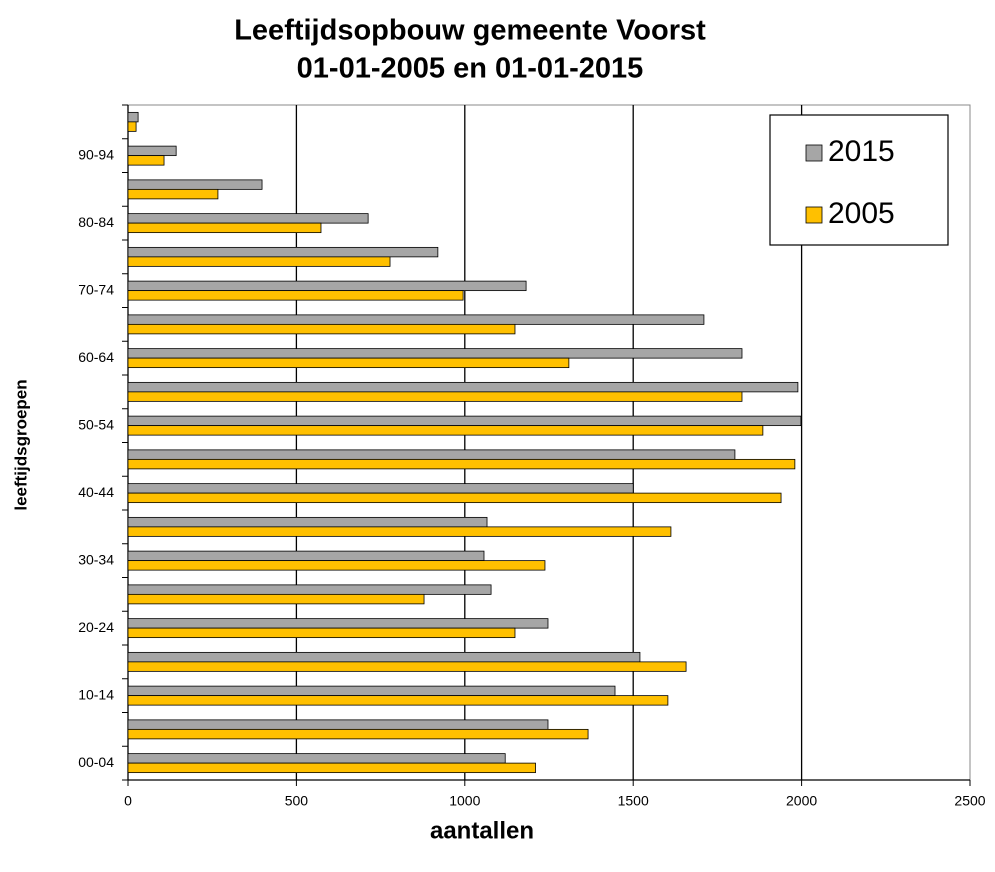 Image resolution: width=995 pixels, height=872 pixels. Describe the element at coordinates (96, 289) in the screenshot. I see `y-tick-label: 70-74` at that location.